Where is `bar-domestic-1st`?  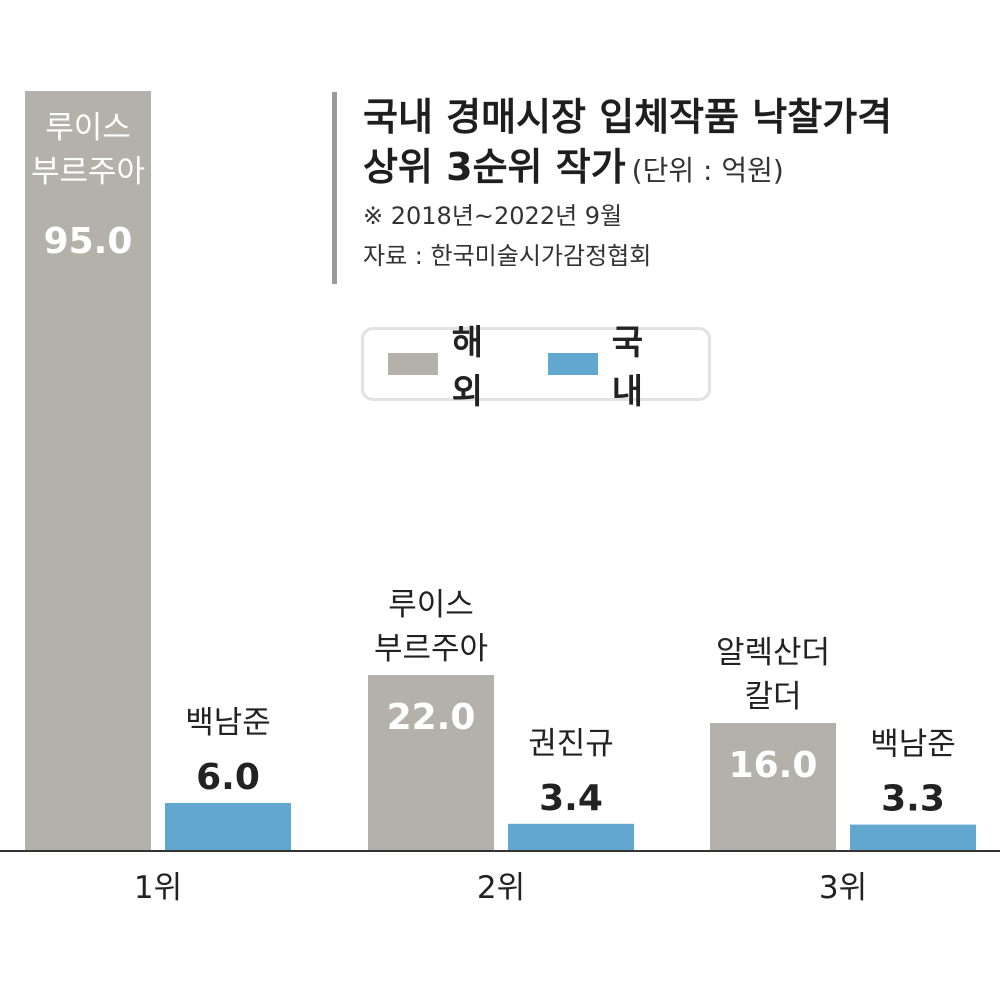 bar-domestic-1st is located at coordinates (228, 827).